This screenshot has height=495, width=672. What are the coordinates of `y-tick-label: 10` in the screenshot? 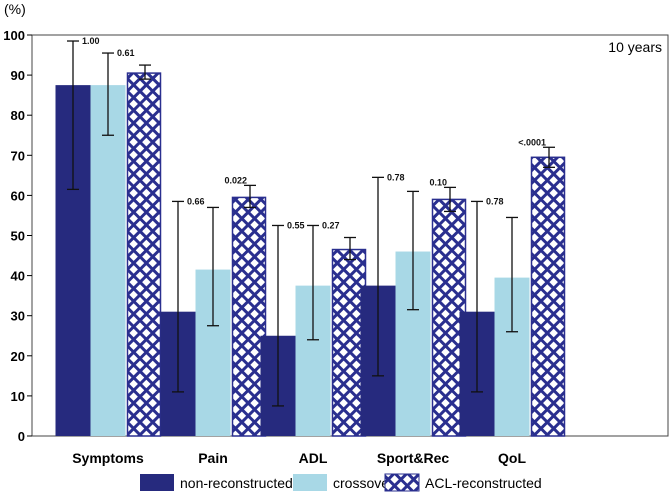 It's located at (18, 396).